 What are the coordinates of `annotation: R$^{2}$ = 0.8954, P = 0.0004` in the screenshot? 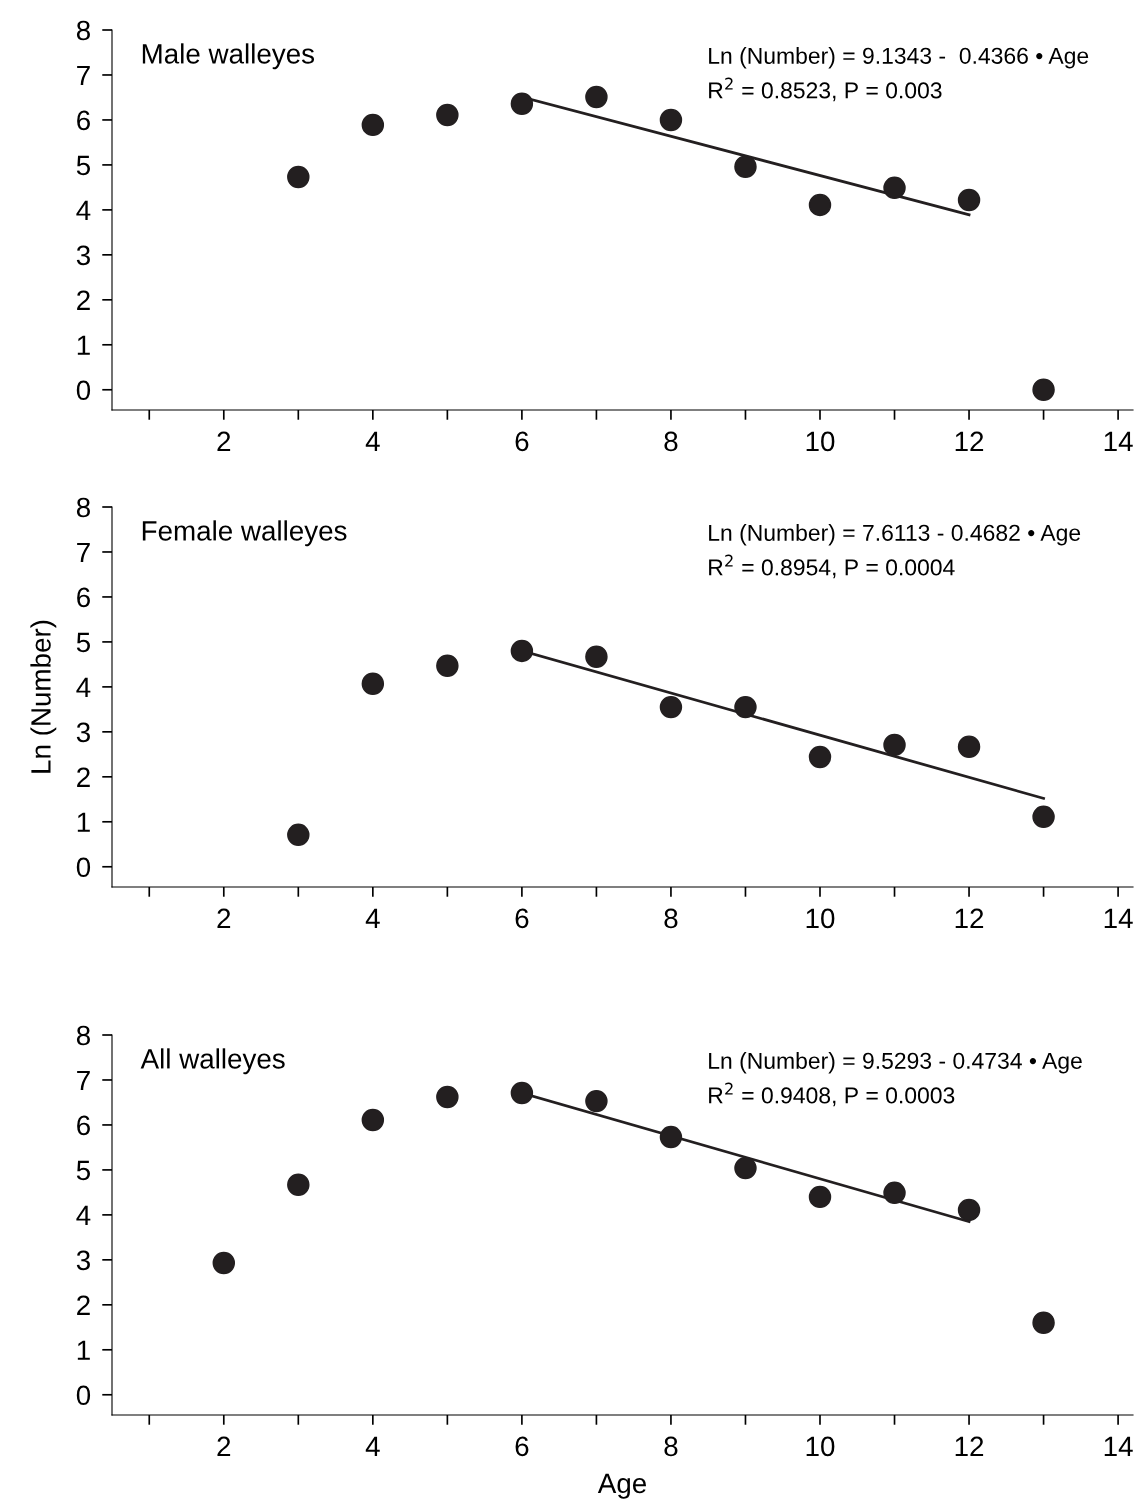 It's located at (832, 566).